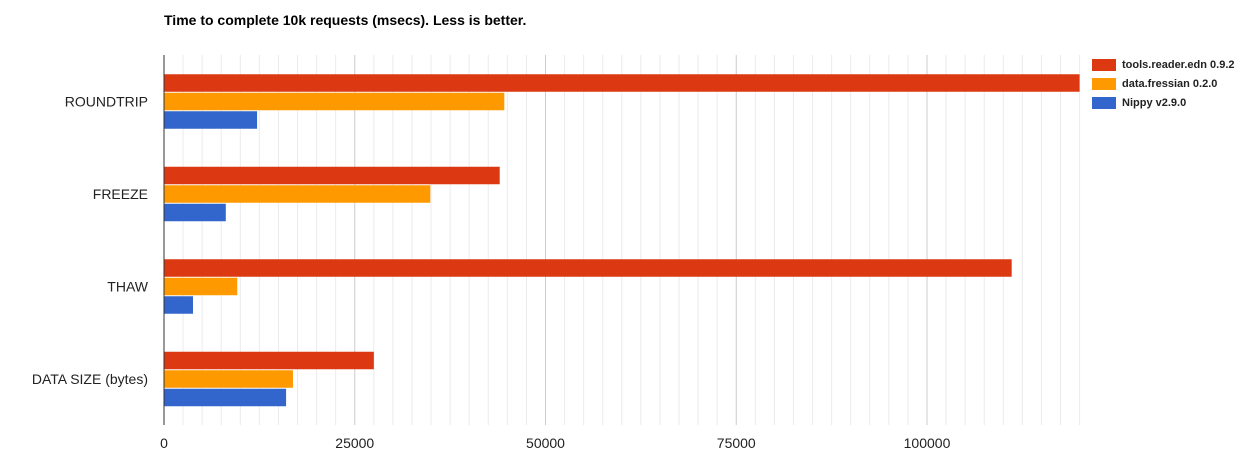 This screenshot has width=1257, height=465. Describe the element at coordinates (1170, 83) in the screenshot. I see `legend-label: data.fressian 0.2.0` at that location.